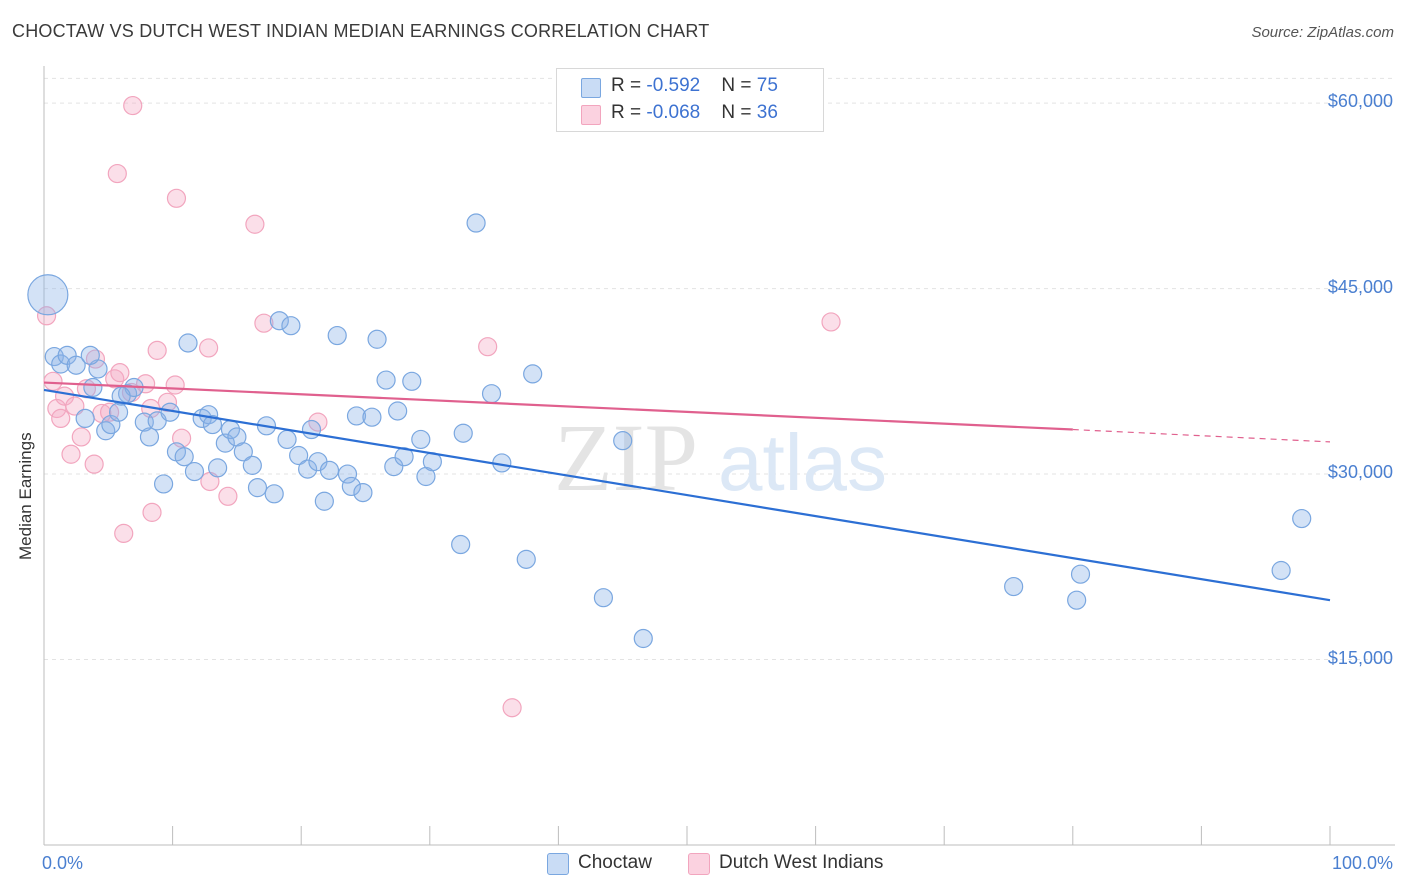 Image resolution: width=1406 pixels, height=892 pixels. Describe the element at coordinates (1201, 435) in the screenshot. I see `dutch-trend-line-extension` at that location.